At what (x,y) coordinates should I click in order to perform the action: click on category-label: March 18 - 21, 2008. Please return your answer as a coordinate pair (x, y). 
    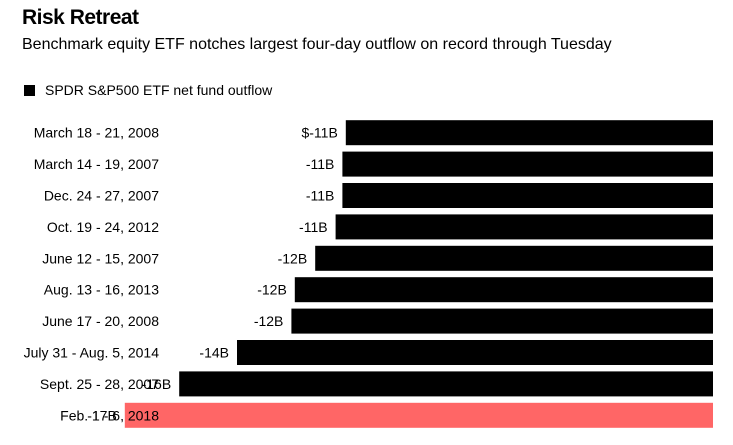
    Looking at the image, I should click on (97, 133).